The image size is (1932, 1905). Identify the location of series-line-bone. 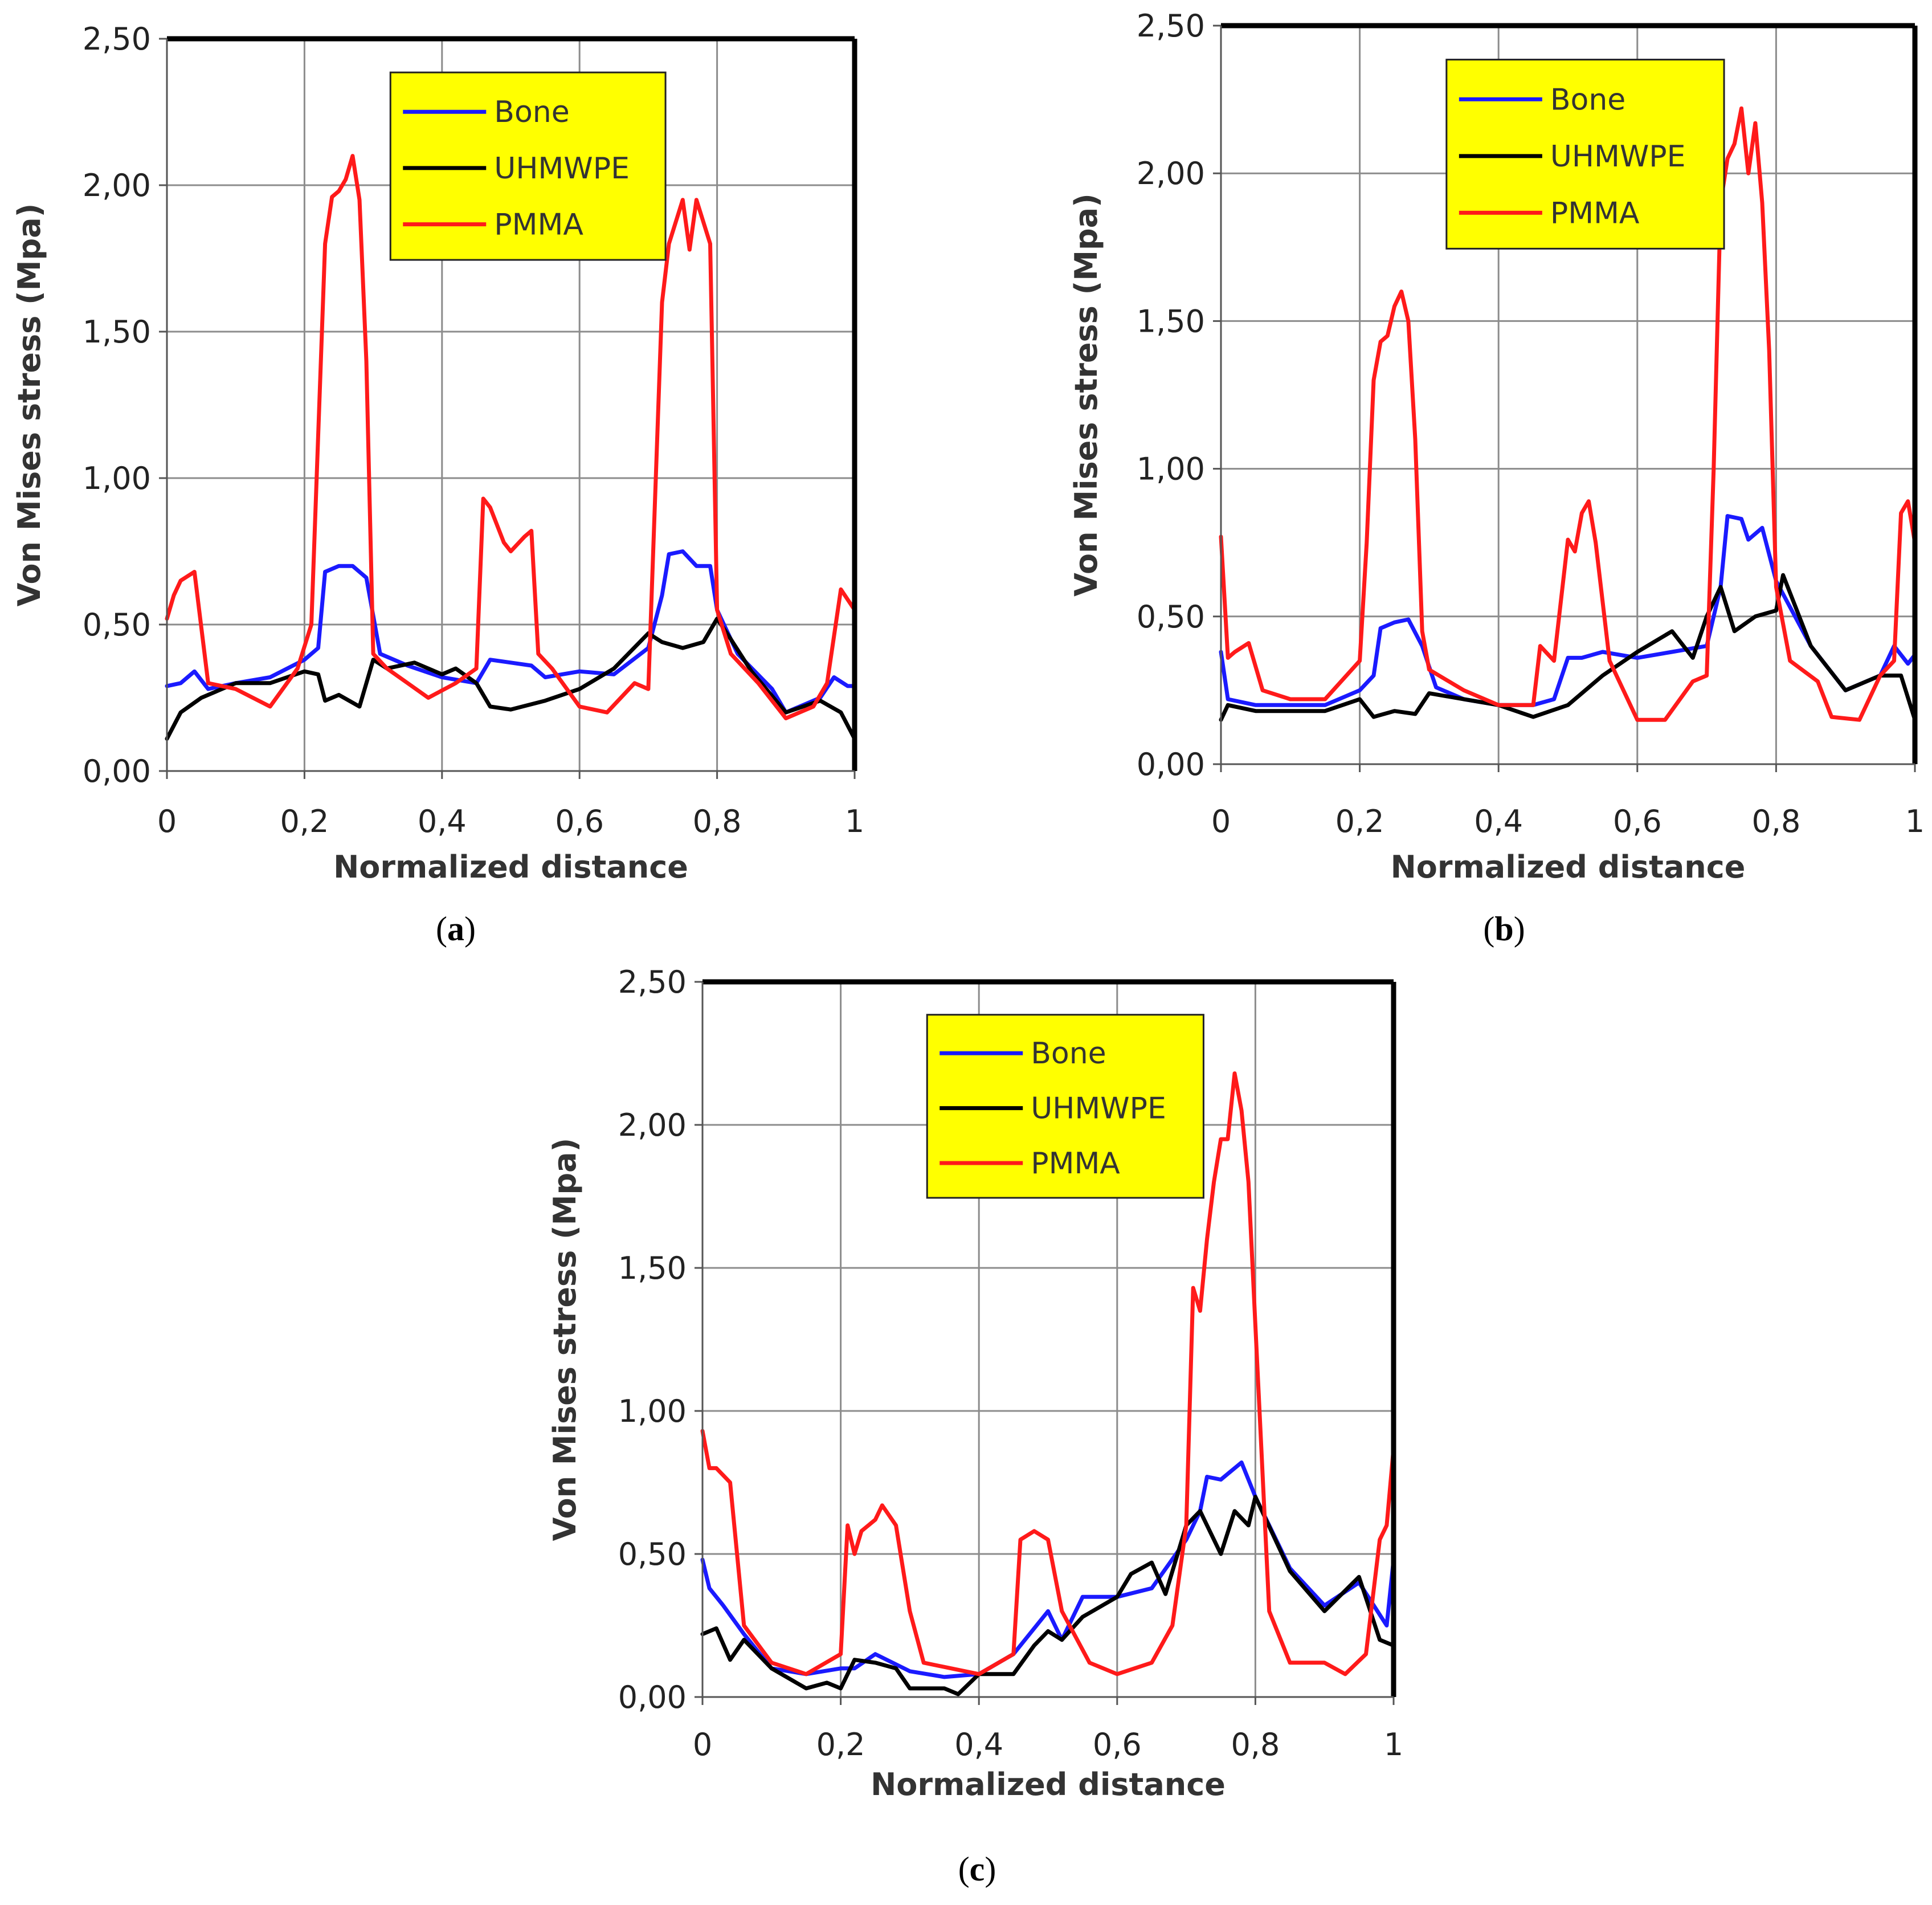
(1568, 610).